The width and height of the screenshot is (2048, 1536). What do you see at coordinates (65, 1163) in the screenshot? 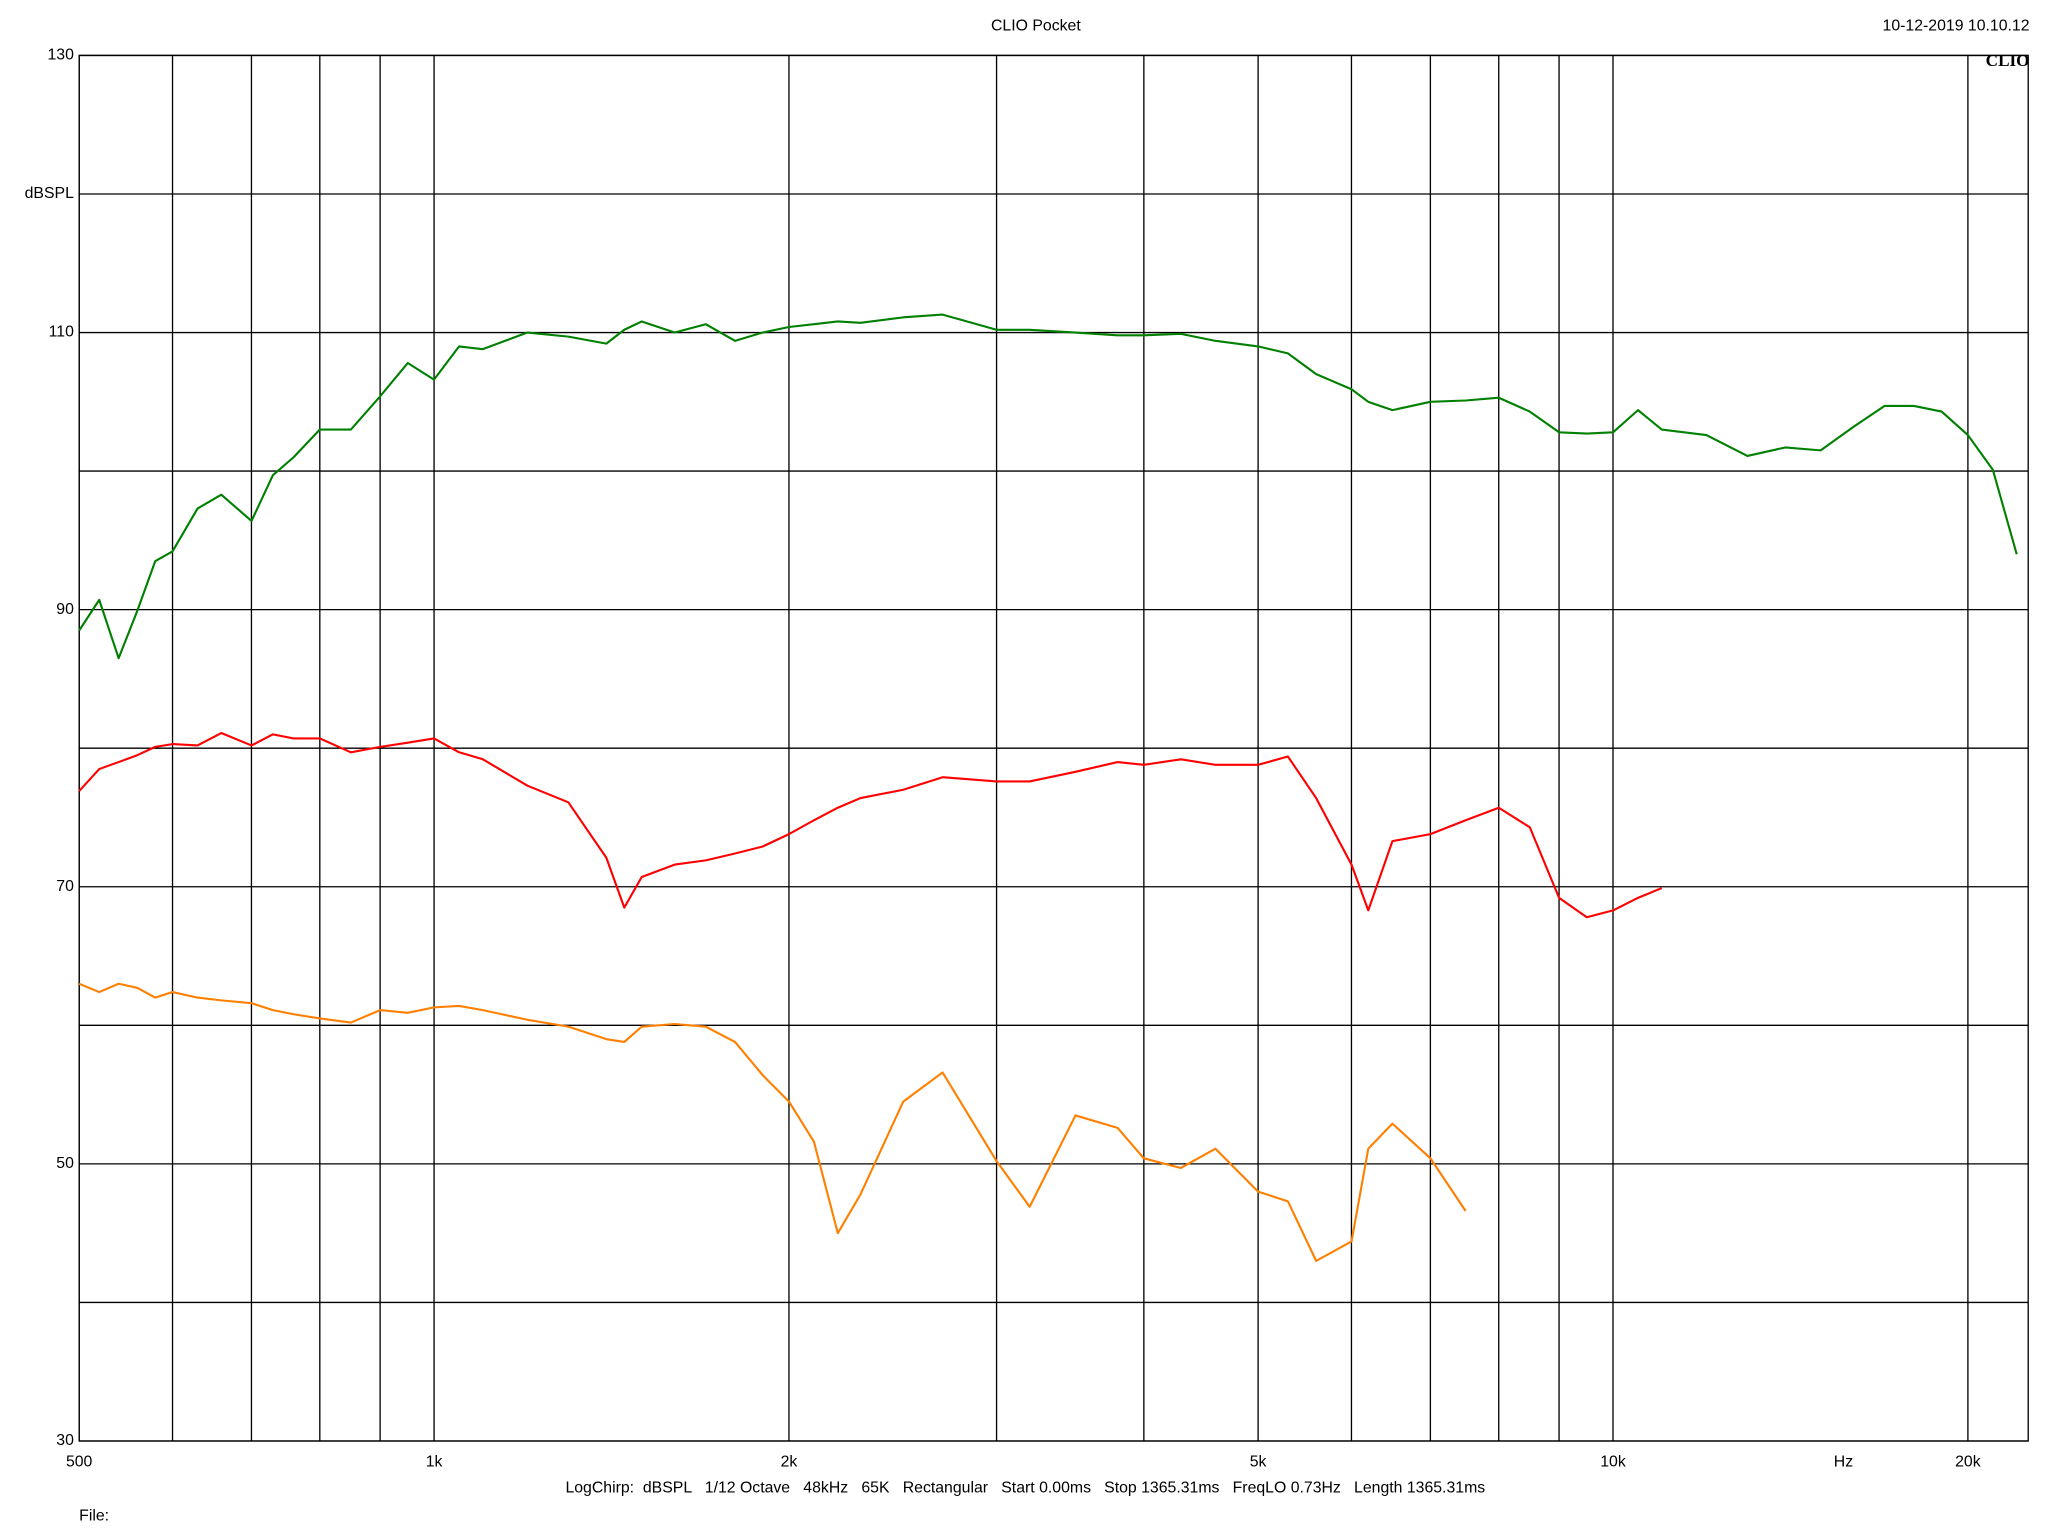
I see `y-tick-label: 50` at bounding box center [65, 1163].